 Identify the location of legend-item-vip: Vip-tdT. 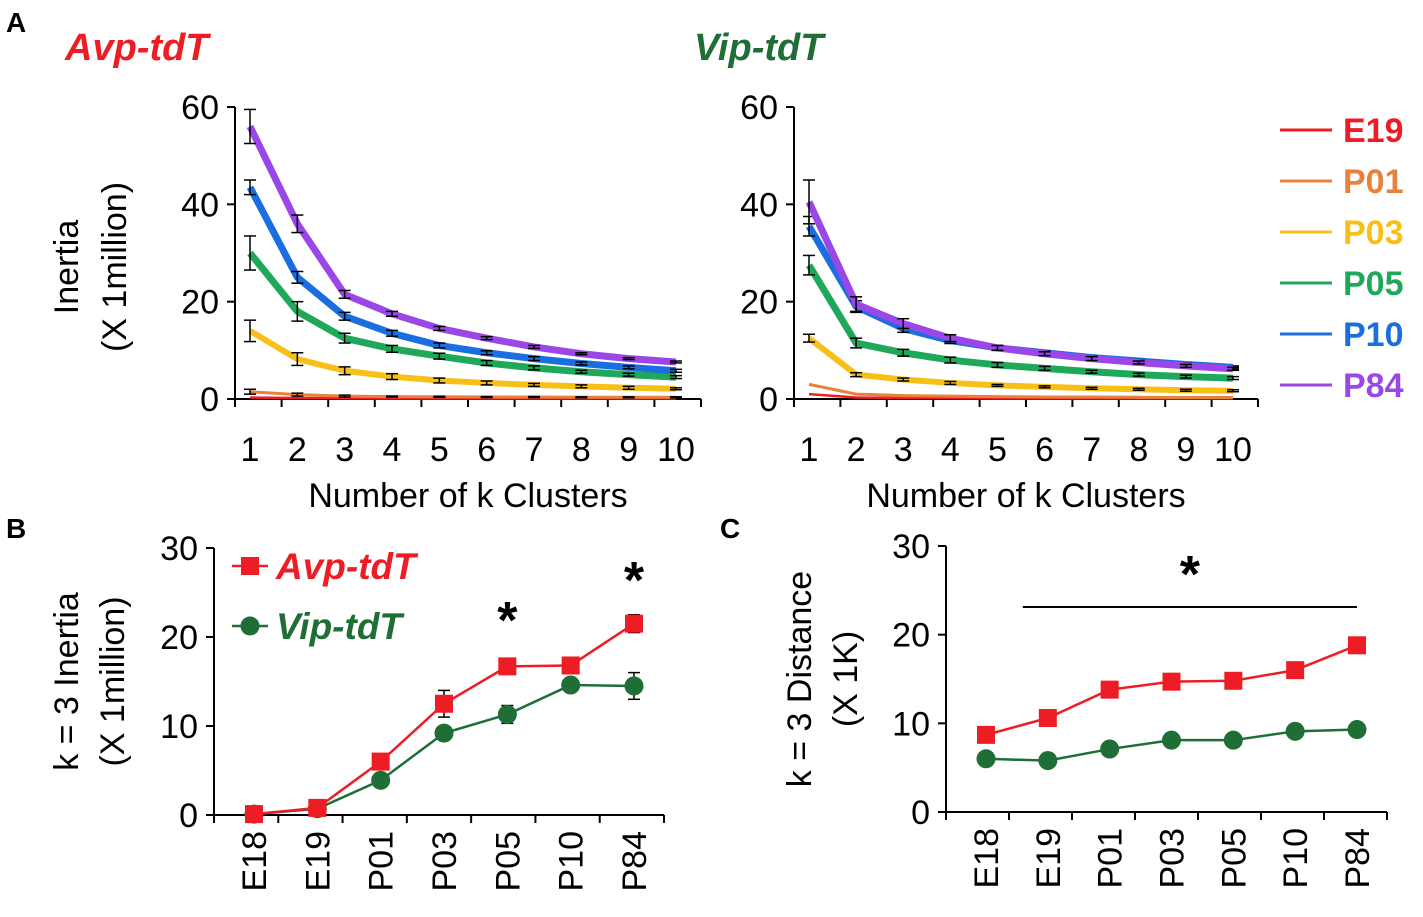
(318, 626).